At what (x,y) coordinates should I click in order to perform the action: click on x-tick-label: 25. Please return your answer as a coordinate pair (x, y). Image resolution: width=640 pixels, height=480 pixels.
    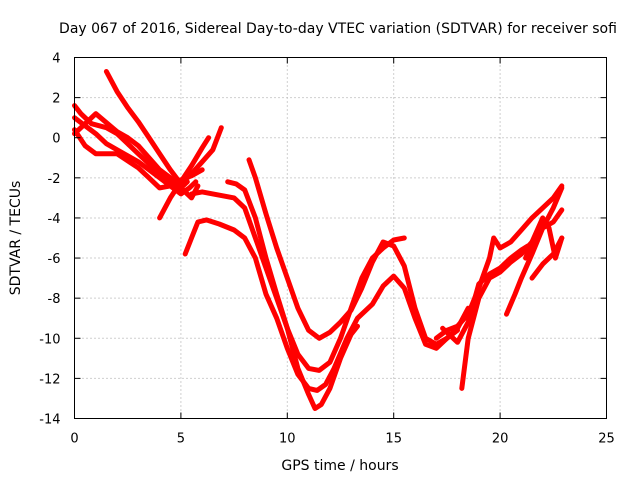
    Looking at the image, I should click on (606, 439).